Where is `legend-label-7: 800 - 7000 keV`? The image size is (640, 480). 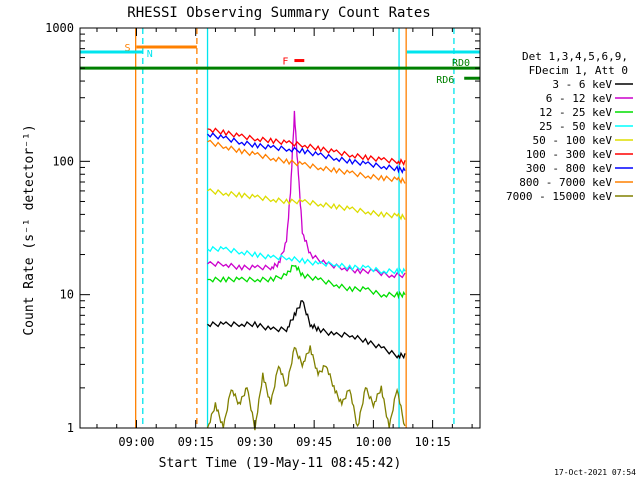
legend-label-7: 800 - 7000 keV is located at coordinates (565, 182).